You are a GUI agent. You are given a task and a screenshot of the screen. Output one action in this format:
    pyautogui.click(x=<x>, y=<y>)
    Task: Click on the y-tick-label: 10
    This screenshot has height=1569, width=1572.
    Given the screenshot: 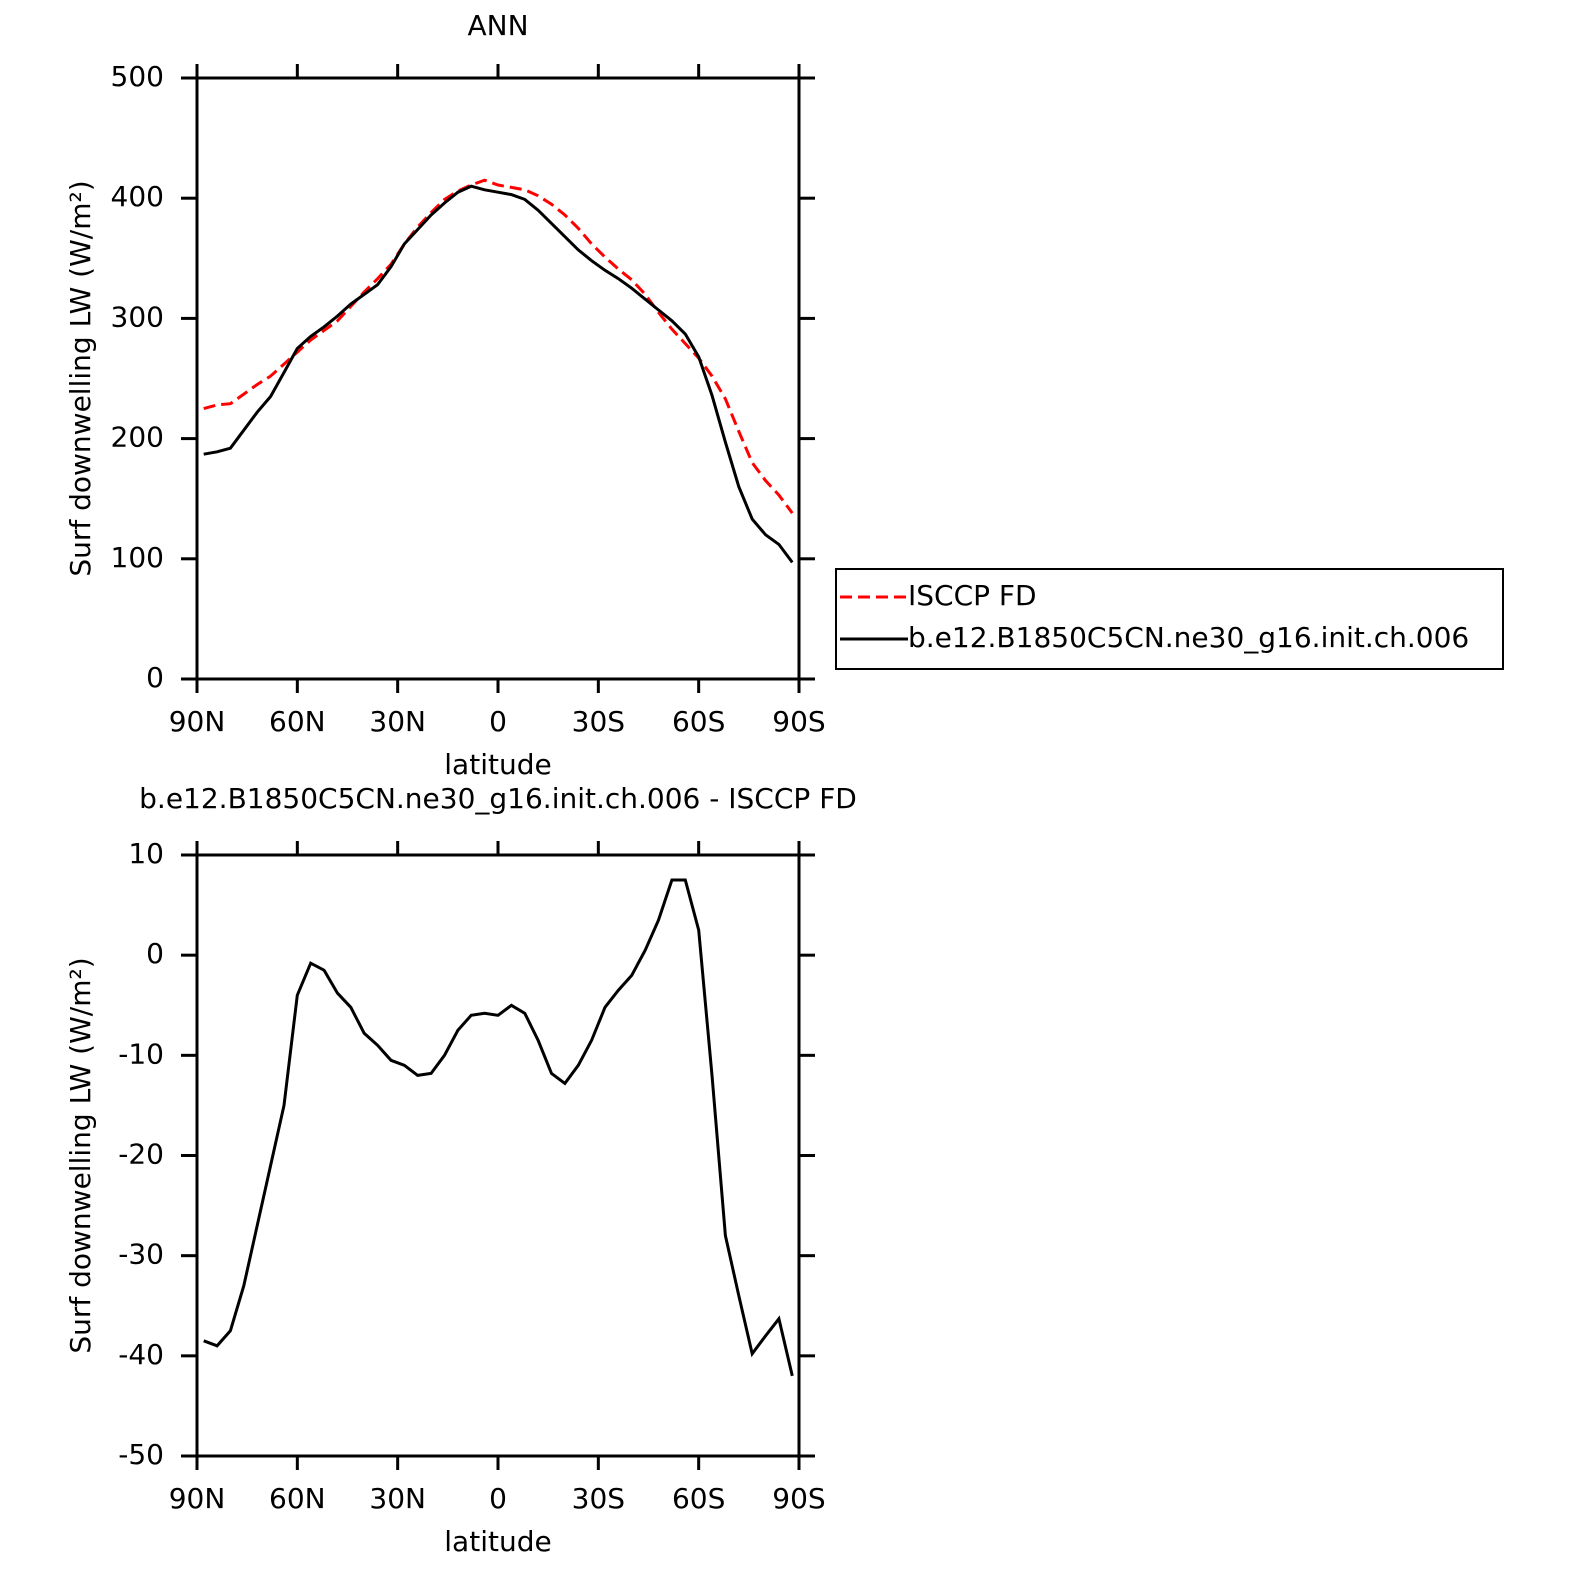 What is the action you would take?
    pyautogui.click(x=146, y=853)
    